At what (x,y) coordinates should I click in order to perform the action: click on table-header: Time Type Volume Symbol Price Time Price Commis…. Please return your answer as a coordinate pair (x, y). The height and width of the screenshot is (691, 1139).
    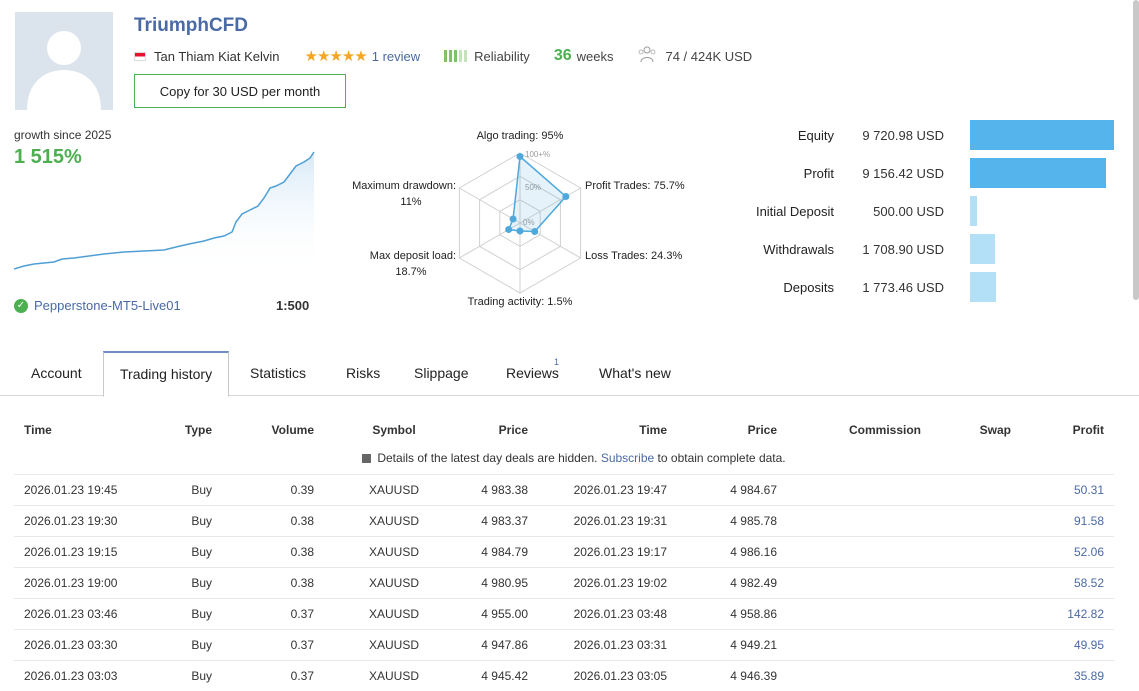
    Looking at the image, I should click on (564, 430).